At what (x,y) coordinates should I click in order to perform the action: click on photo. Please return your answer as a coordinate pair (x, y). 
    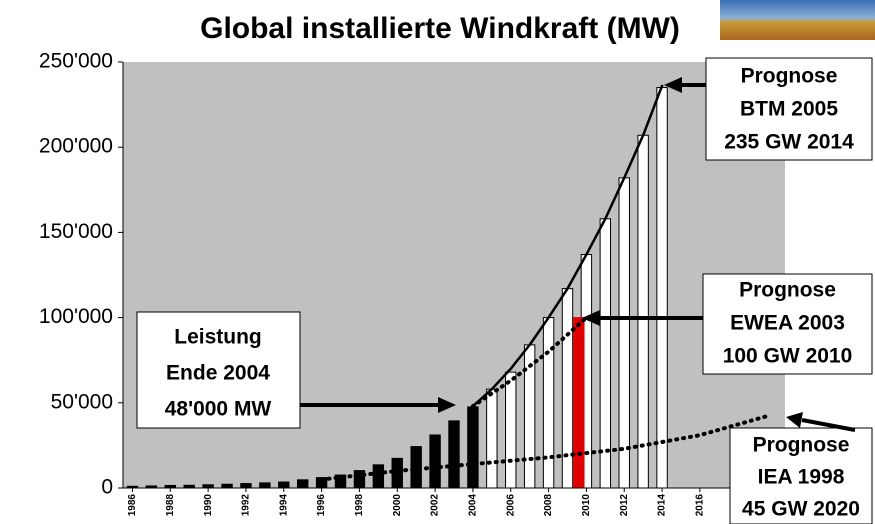
    Looking at the image, I should click on (797, 20).